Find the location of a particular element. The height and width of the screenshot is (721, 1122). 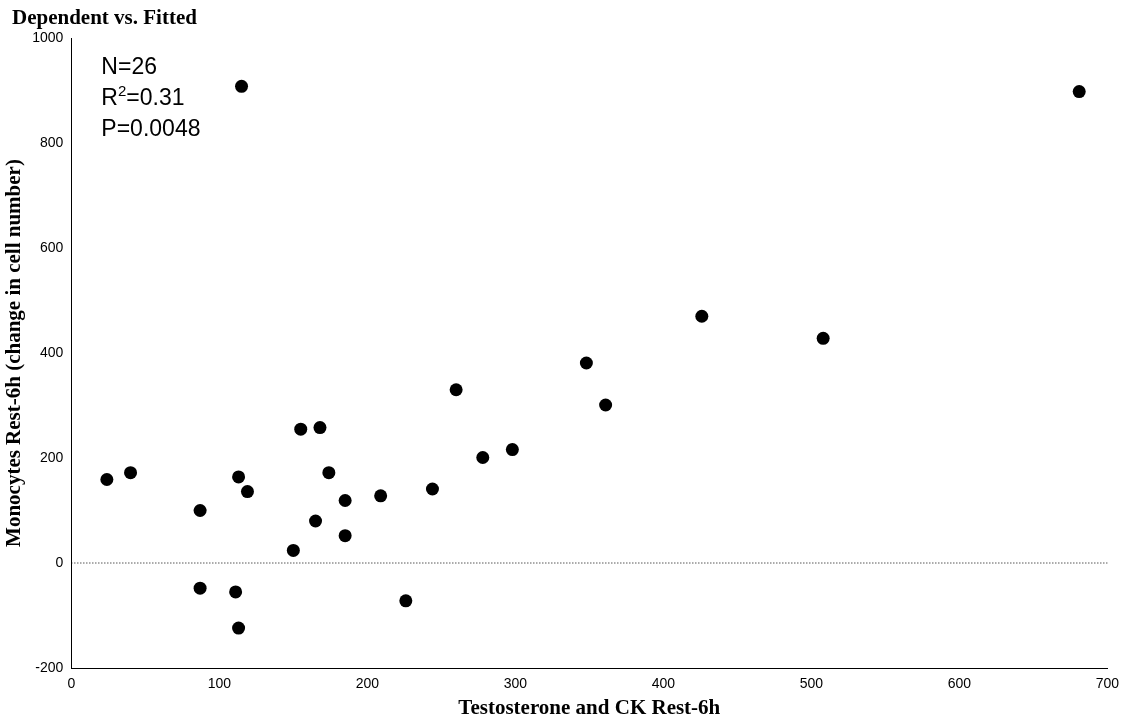

y-tick-label: -200 is located at coordinates (49, 666).